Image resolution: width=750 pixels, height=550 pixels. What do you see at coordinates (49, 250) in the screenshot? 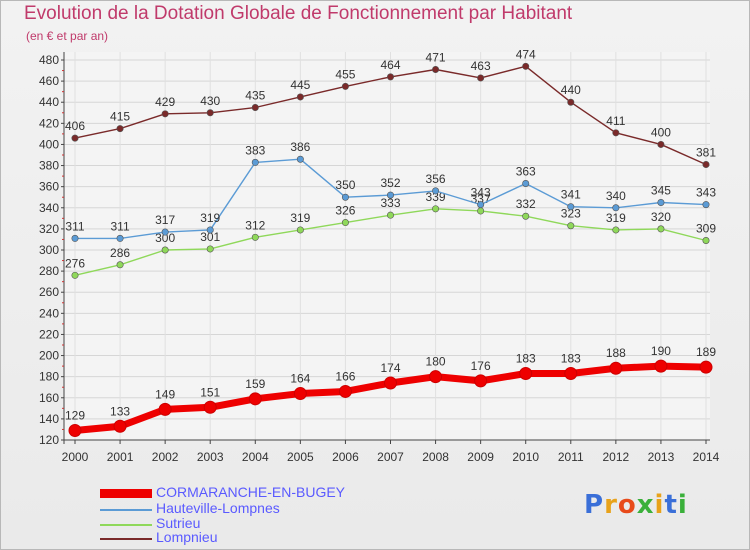
I see `y-tick-label: 300` at bounding box center [49, 250].